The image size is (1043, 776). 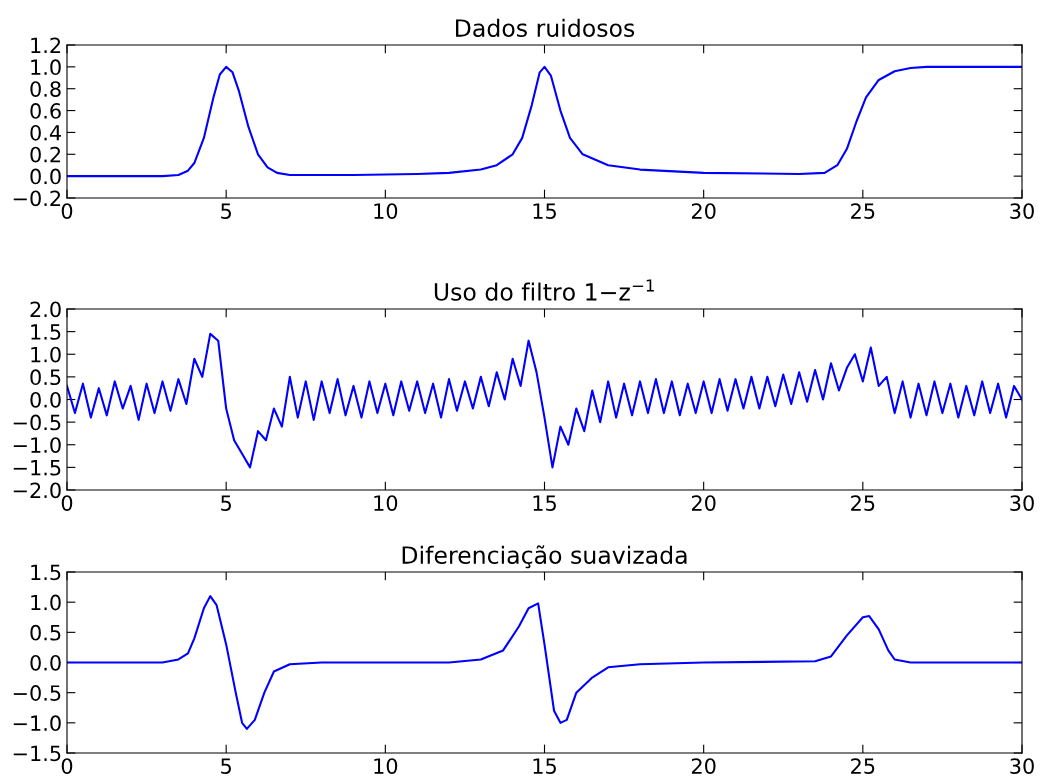 What do you see at coordinates (46, 45) in the screenshot?
I see `y-tick-label: 1.2` at bounding box center [46, 45].